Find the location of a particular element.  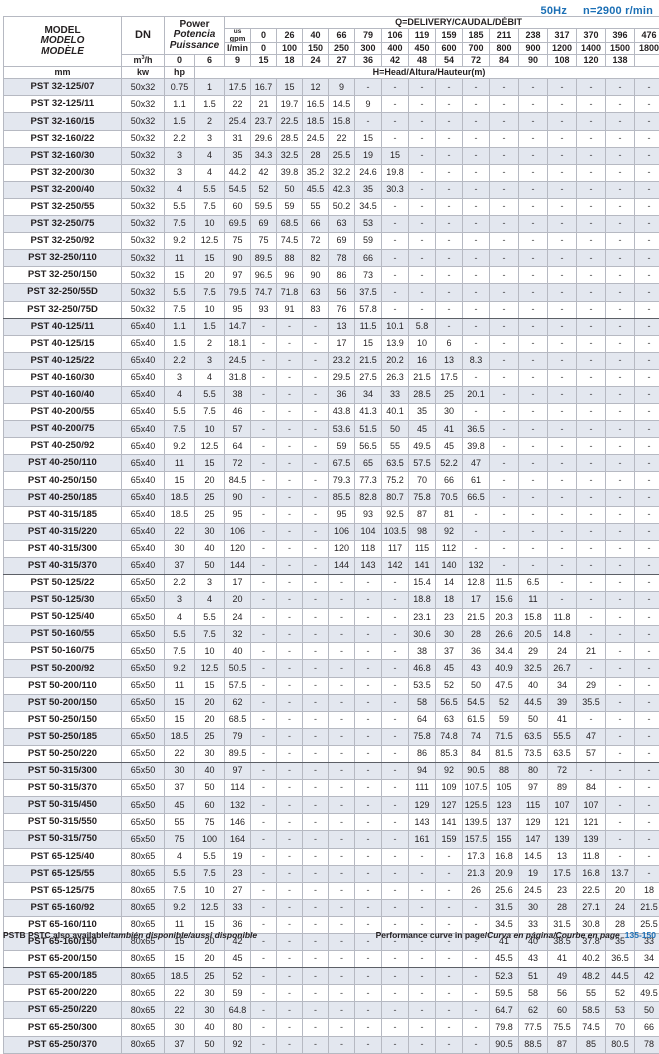

cell-head-0: 95 is located at coordinates (238, 514).